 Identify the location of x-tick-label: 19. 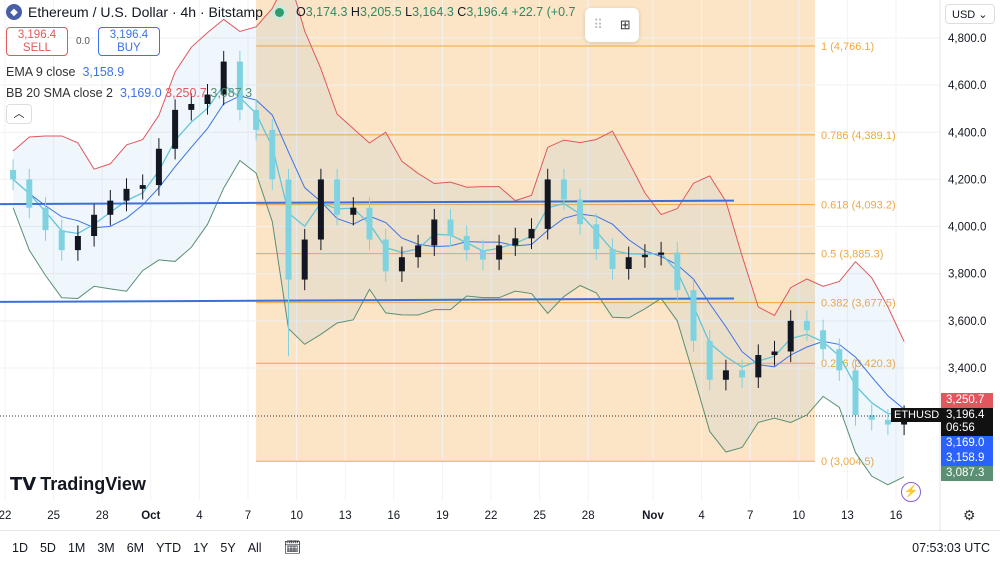
(442, 516).